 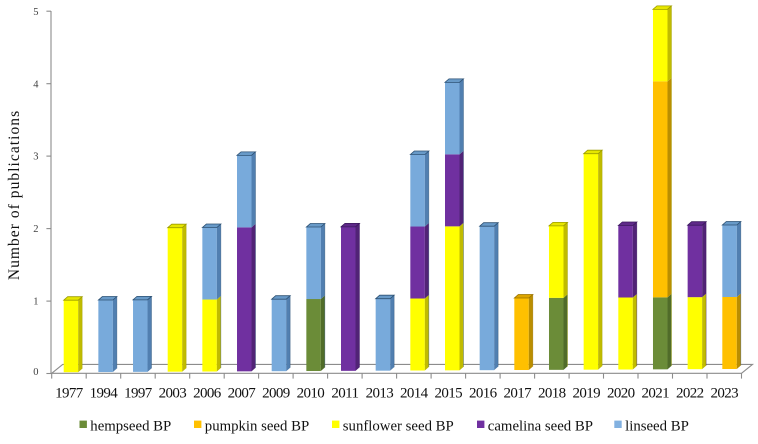 I want to click on svg-text: pumpkin seed BP, so click(x=257, y=427).